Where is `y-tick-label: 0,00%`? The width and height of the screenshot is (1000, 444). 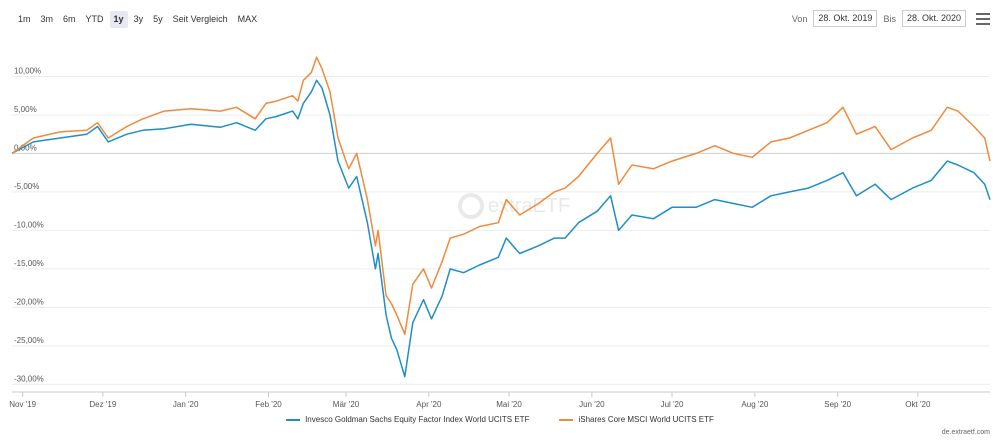 y-tick-label: 0,00% is located at coordinates (25, 147).